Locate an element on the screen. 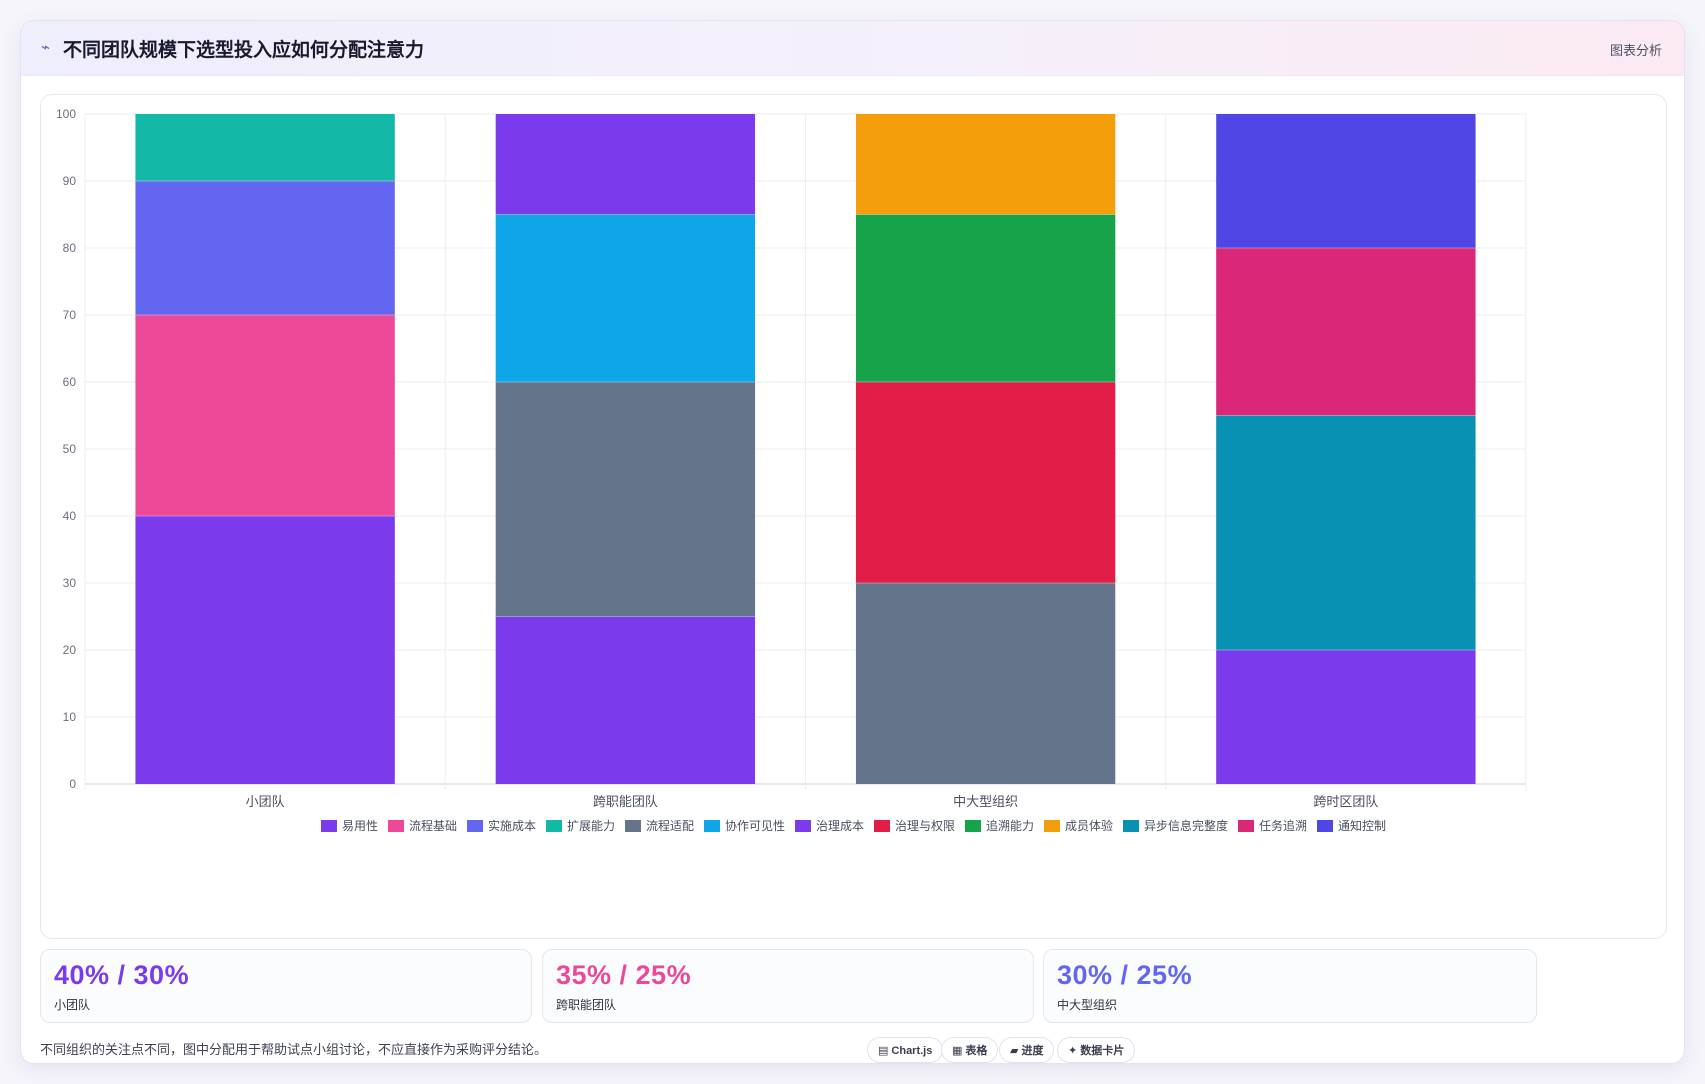  legend-label: 追溯能力 is located at coordinates (1010, 825).